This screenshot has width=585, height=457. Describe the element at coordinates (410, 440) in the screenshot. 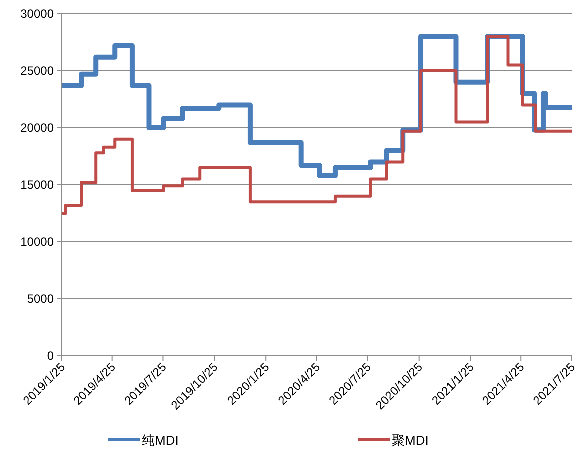

I see `legend-label: 聚MDI` at that location.